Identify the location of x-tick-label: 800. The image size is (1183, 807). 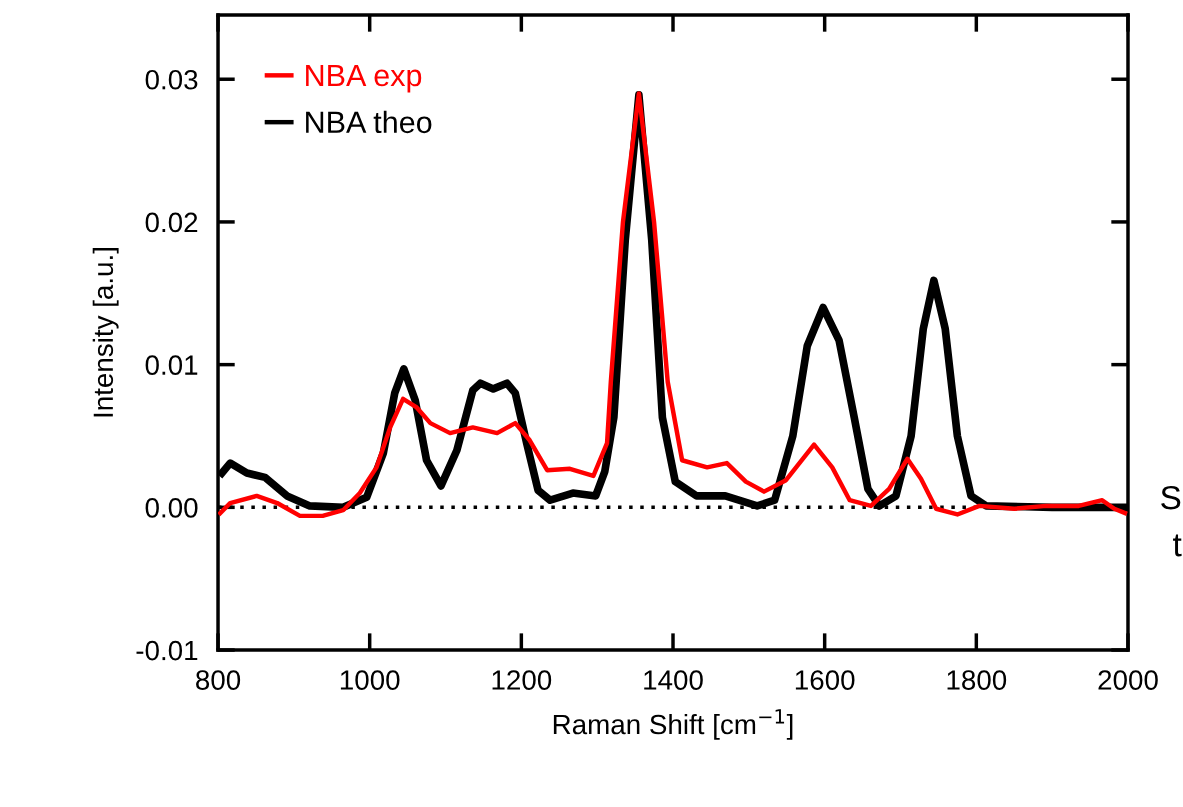
(218, 680).